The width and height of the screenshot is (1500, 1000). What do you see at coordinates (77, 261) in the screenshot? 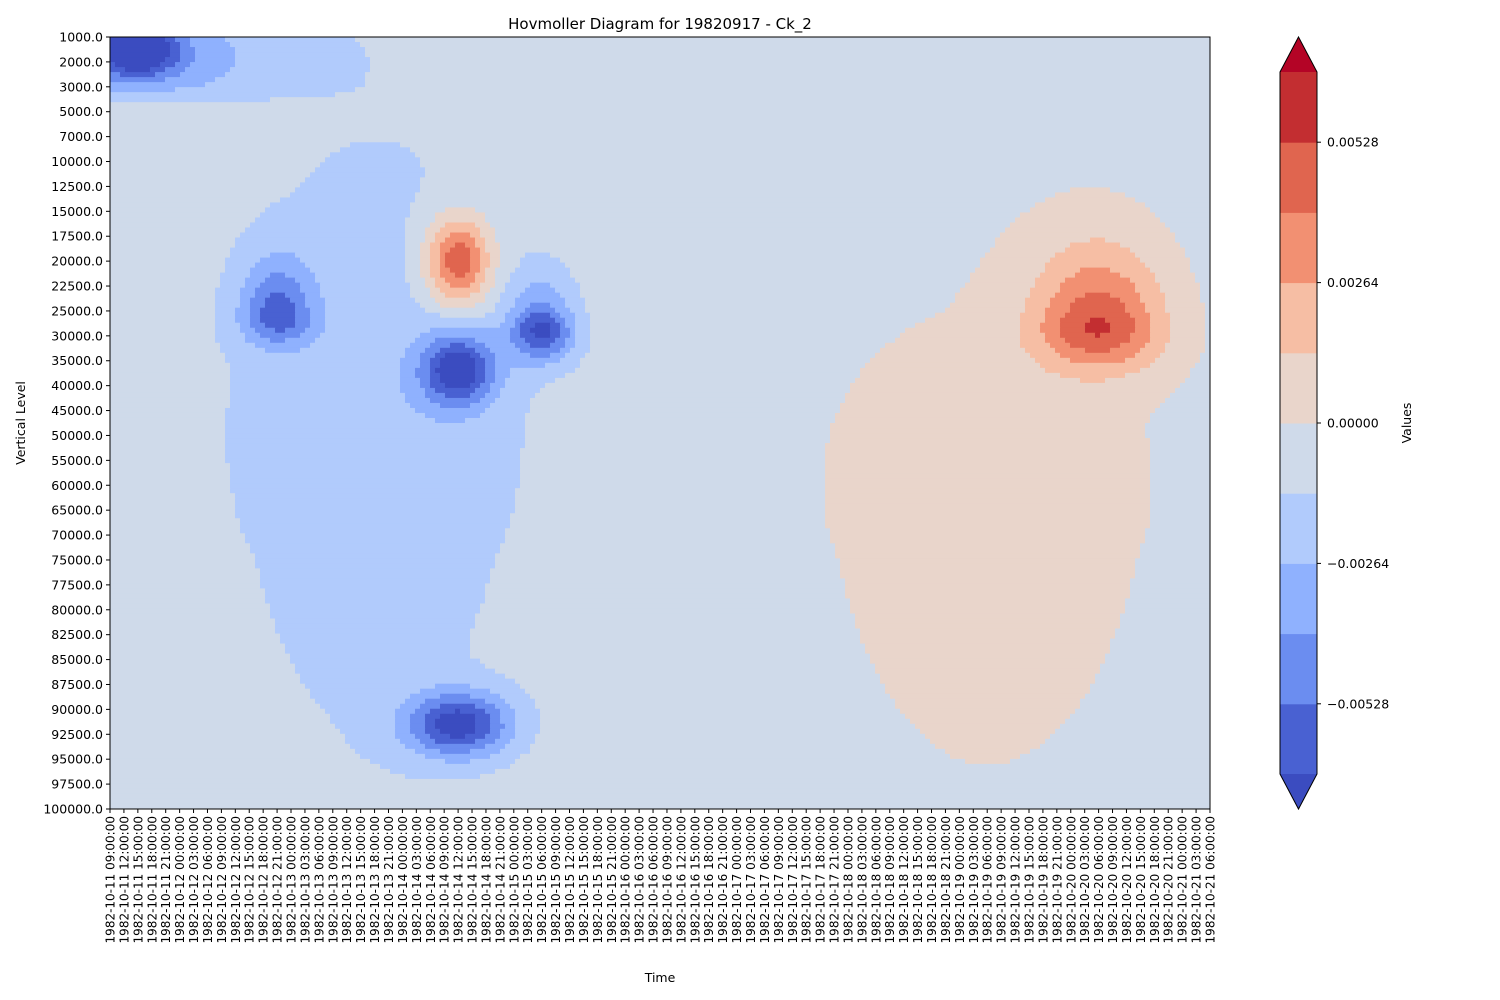
I see `y-tick-label: 20000.0` at bounding box center [77, 261].